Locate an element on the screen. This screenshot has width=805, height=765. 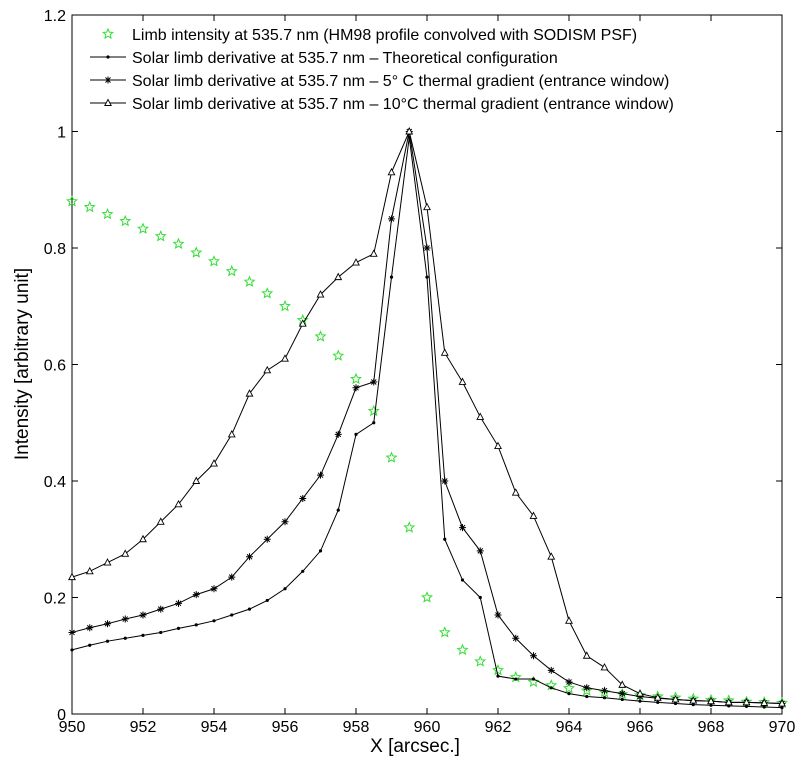
x-tick-label: 968 is located at coordinates (711, 727).